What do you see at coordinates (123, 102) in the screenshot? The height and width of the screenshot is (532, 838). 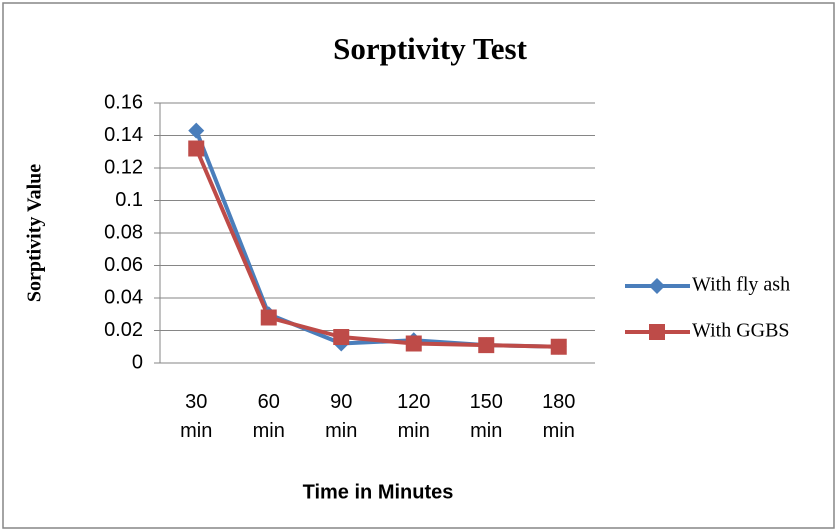 I see `y-tick-label: 0.16` at bounding box center [123, 102].